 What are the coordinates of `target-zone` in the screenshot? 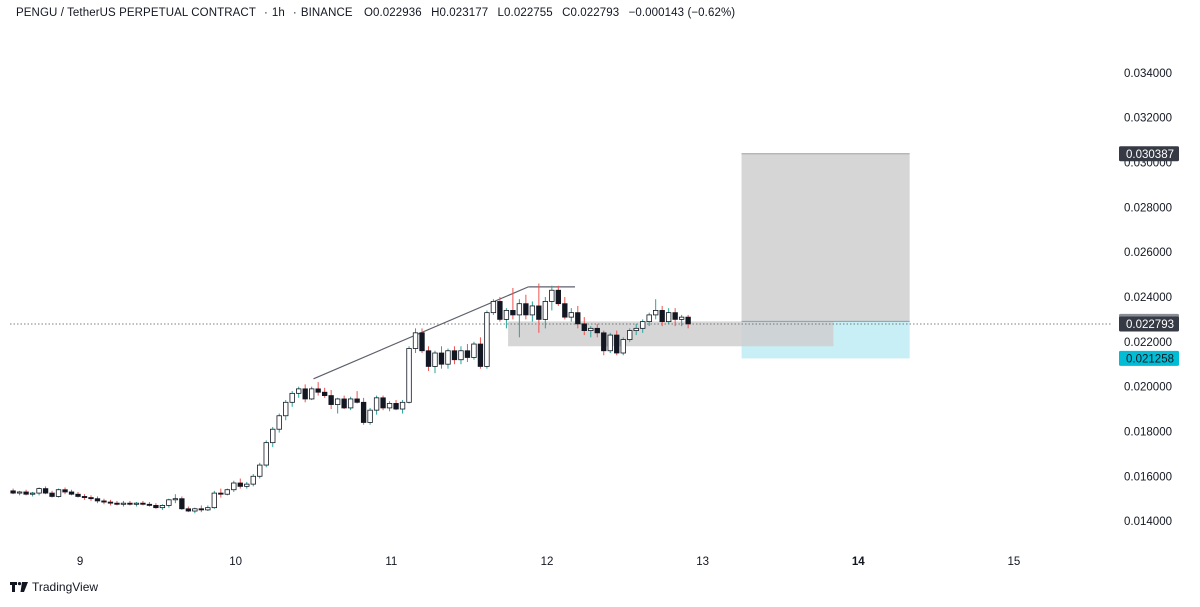 It's located at (825, 237).